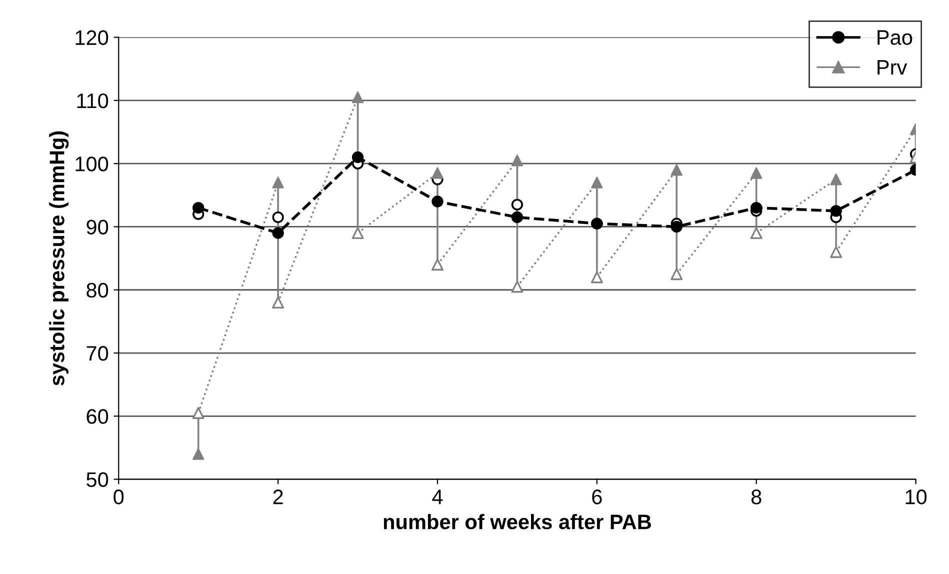 The width and height of the screenshot is (949, 574). Describe the element at coordinates (756, 497) in the screenshot. I see `x-tick-label: 8` at that location.